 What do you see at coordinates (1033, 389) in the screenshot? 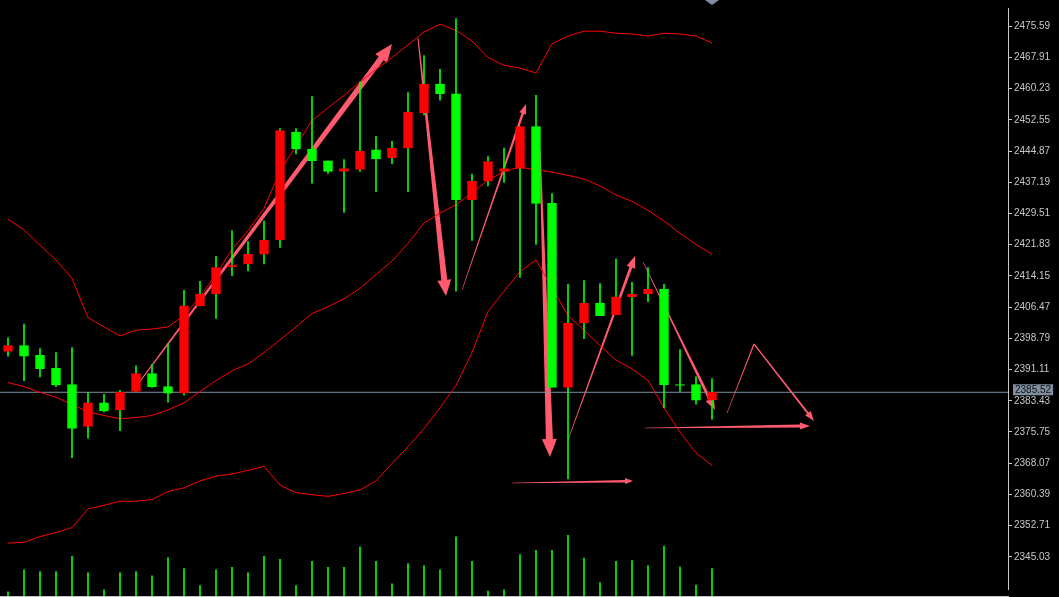
I see `ref-line-label: 2385.52` at bounding box center [1033, 389].